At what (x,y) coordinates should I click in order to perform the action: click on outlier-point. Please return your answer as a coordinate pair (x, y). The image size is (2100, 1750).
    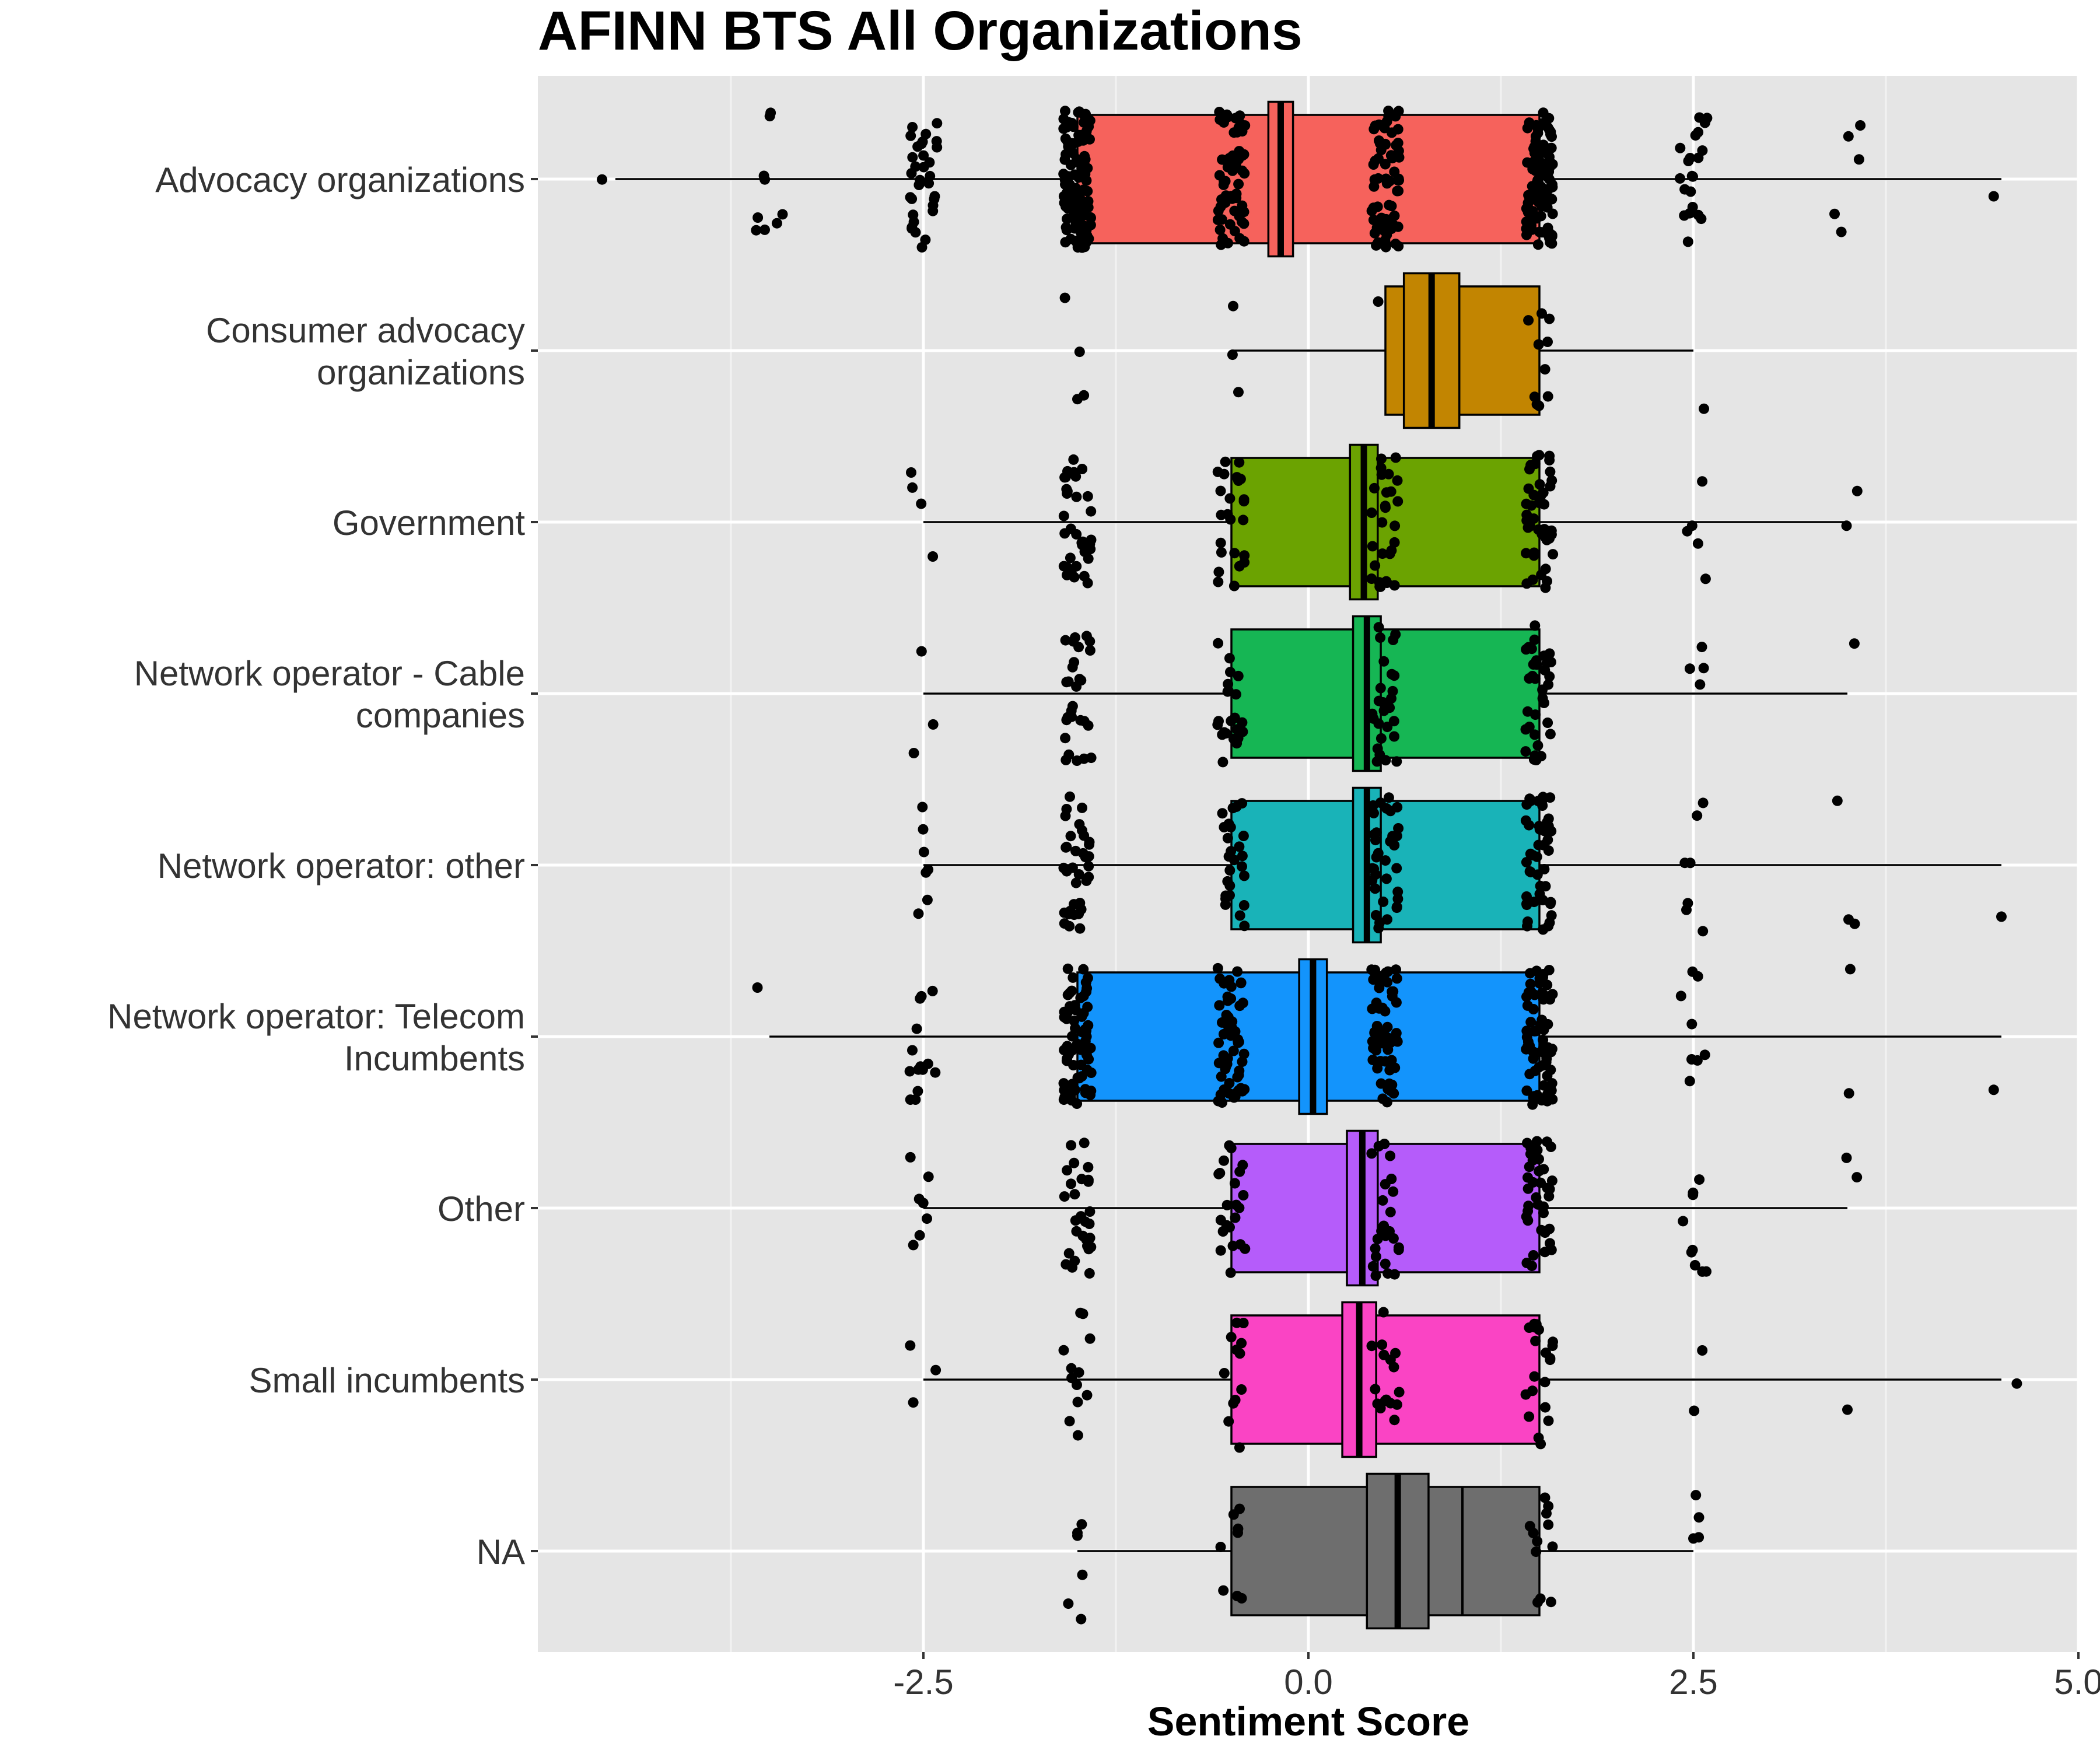
    Looking at the image, I should click on (1077, 399).